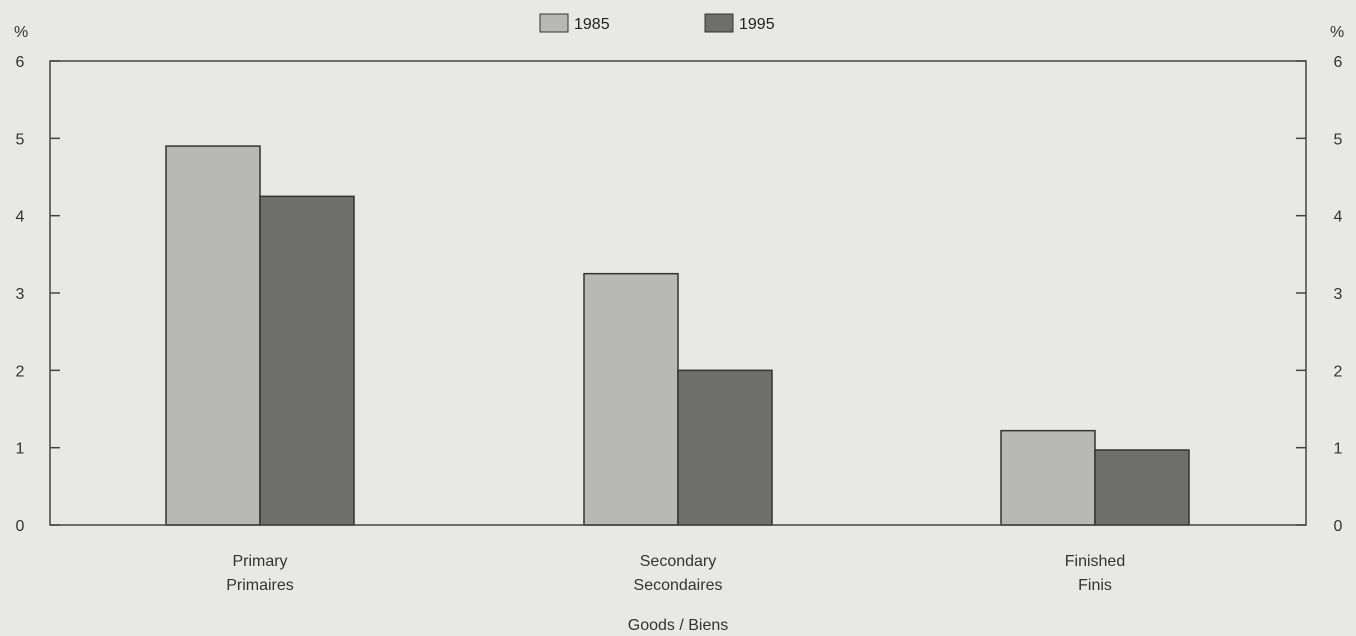  I want to click on bar-1985-secondary, so click(631, 399).